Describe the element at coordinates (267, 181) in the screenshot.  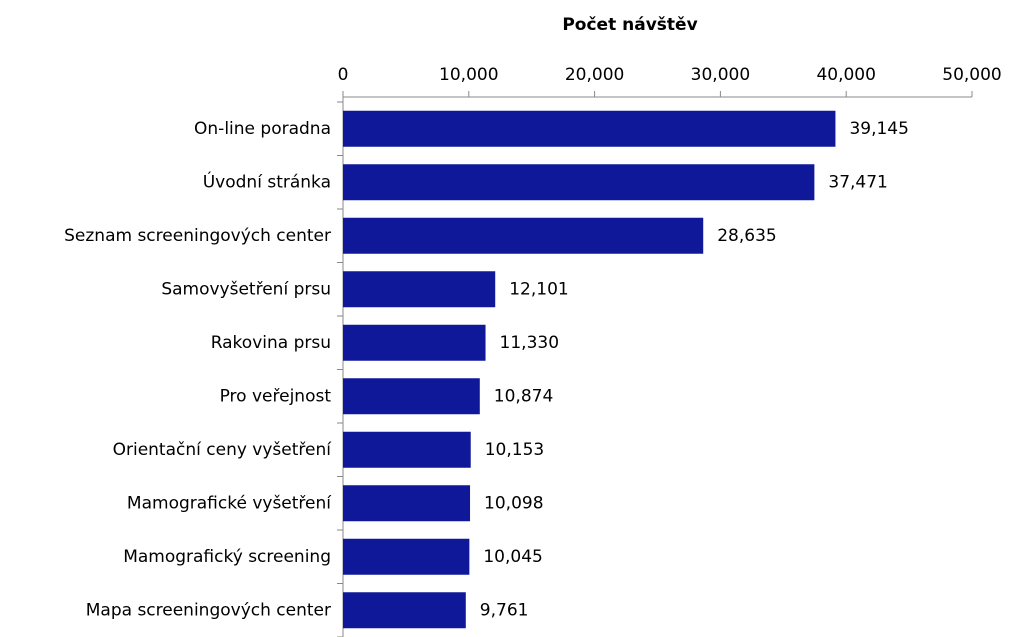
I see `y-tick-label: Úvodní stránka` at that location.